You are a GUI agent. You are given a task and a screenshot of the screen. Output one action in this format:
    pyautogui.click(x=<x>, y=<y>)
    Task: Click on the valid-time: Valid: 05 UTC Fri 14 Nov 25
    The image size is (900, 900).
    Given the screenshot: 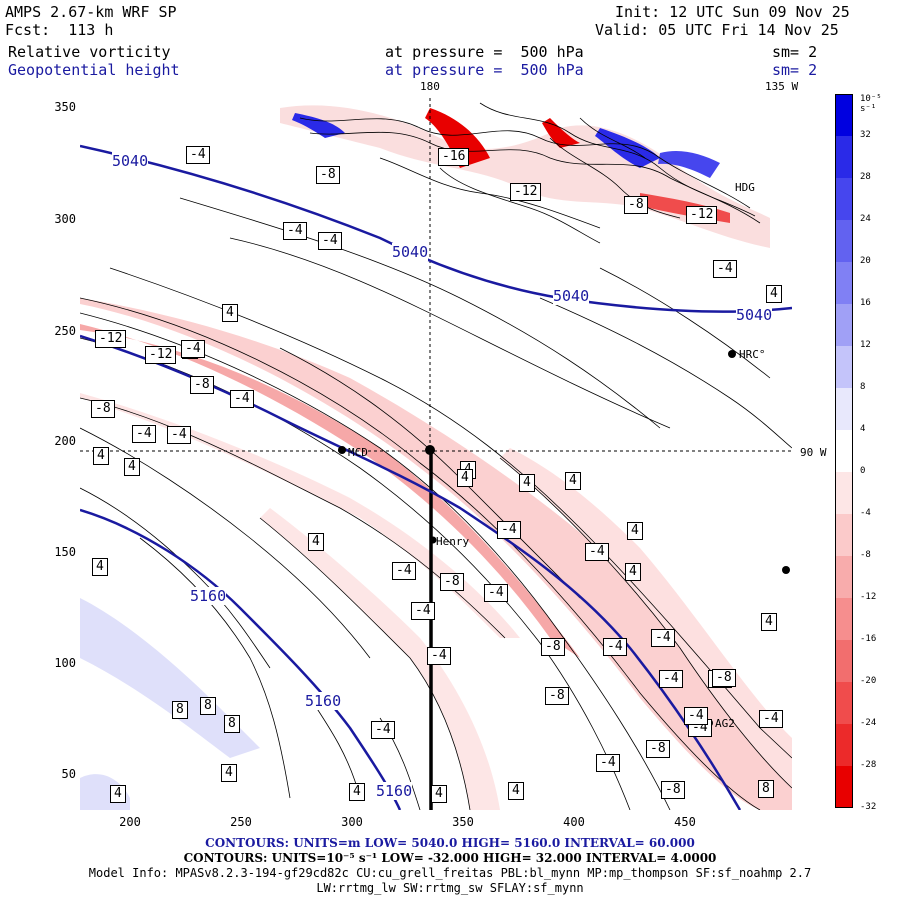 What is the action you would take?
    pyautogui.click(x=717, y=30)
    